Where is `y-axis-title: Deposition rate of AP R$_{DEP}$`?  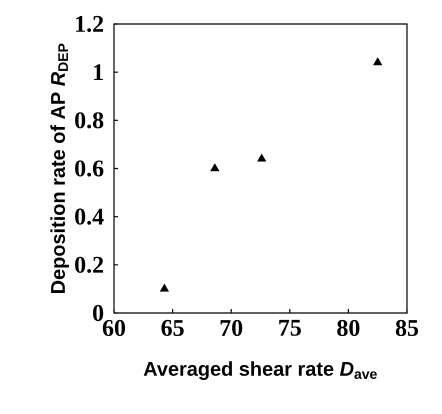
y-axis-title: Deposition rate of AP R$_{DEP}$ is located at coordinates (59, 169).